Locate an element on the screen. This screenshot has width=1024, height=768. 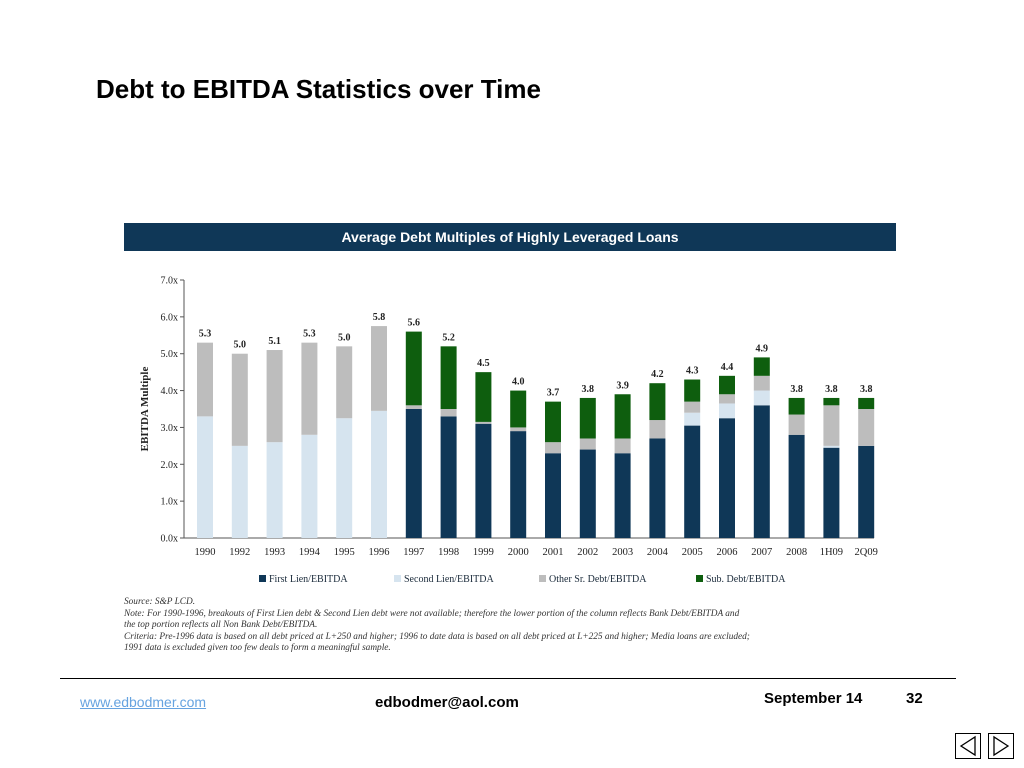
bar-total-label: 4.2 is located at coordinates (657, 374).